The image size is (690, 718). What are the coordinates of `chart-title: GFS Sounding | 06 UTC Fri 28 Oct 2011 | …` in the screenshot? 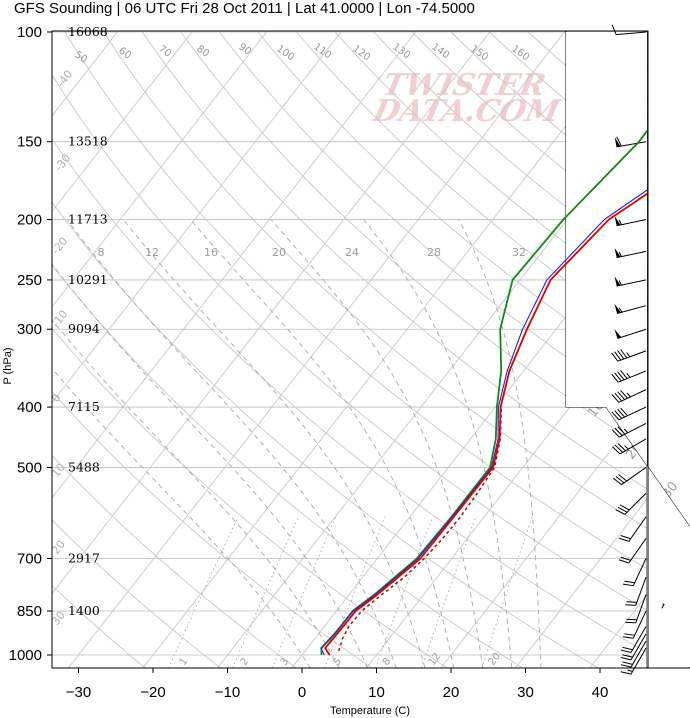 It's located at (244, 8).